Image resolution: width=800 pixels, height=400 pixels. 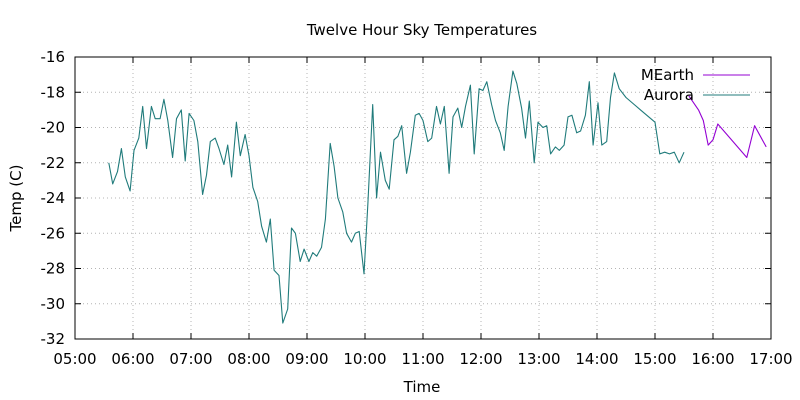 I want to click on x-tick-label: 13:00, so click(x=538, y=359).